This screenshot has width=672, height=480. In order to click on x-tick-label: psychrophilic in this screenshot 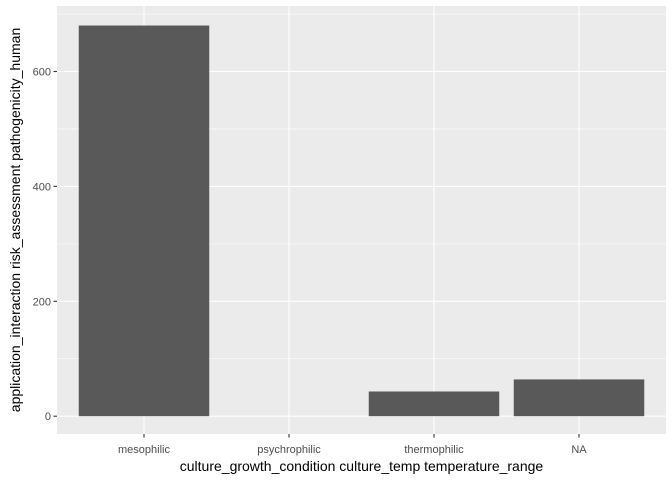, I will do `click(289, 450)`.